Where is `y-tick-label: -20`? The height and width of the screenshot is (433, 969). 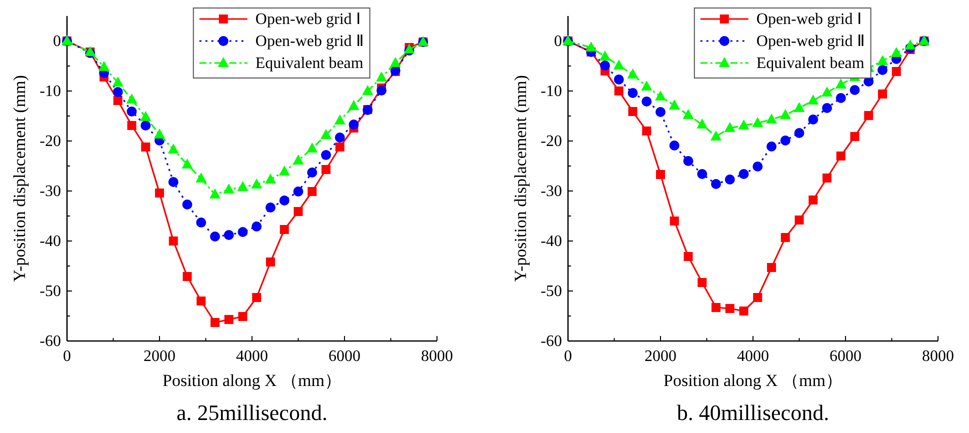
y-tick-label: -20 is located at coordinates (551, 141).